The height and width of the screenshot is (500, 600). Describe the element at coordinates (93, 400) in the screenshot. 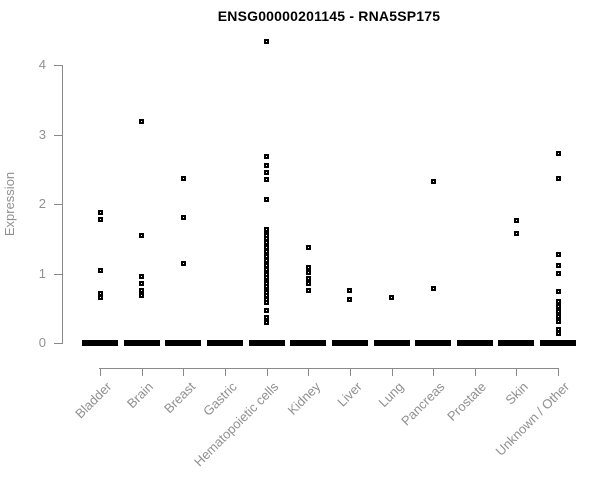

I see `x-tick-label: Bladder` at that location.